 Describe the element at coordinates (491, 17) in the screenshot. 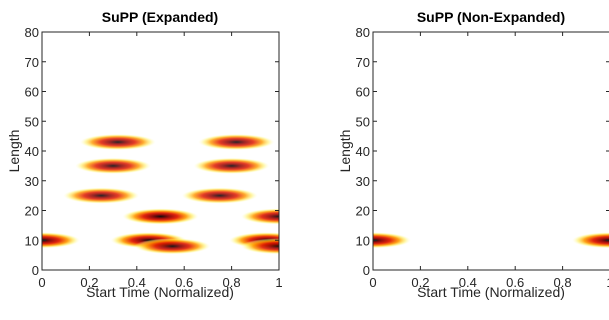

I see `chart-title: SuPP (Non-Expanded)` at that location.